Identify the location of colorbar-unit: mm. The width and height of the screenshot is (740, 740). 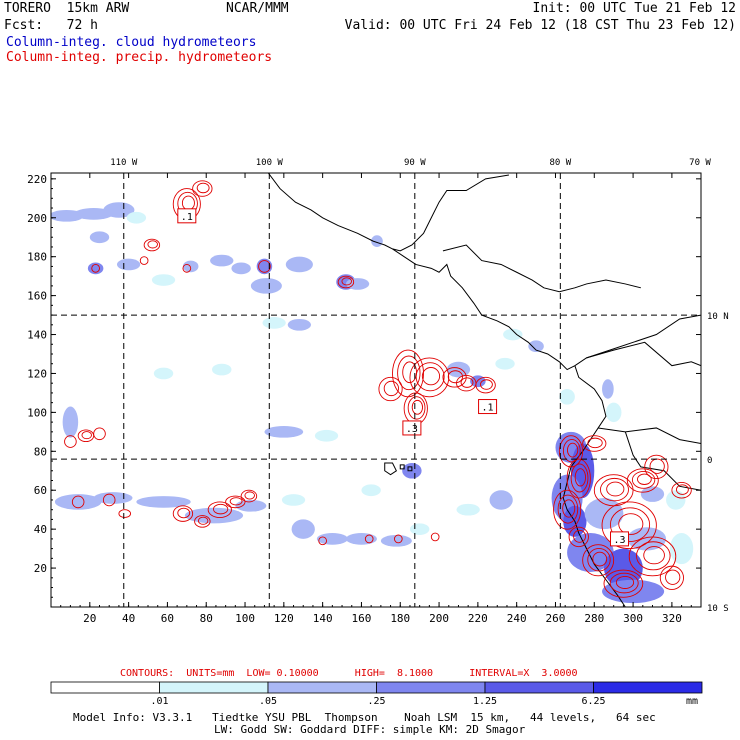
(692, 701).